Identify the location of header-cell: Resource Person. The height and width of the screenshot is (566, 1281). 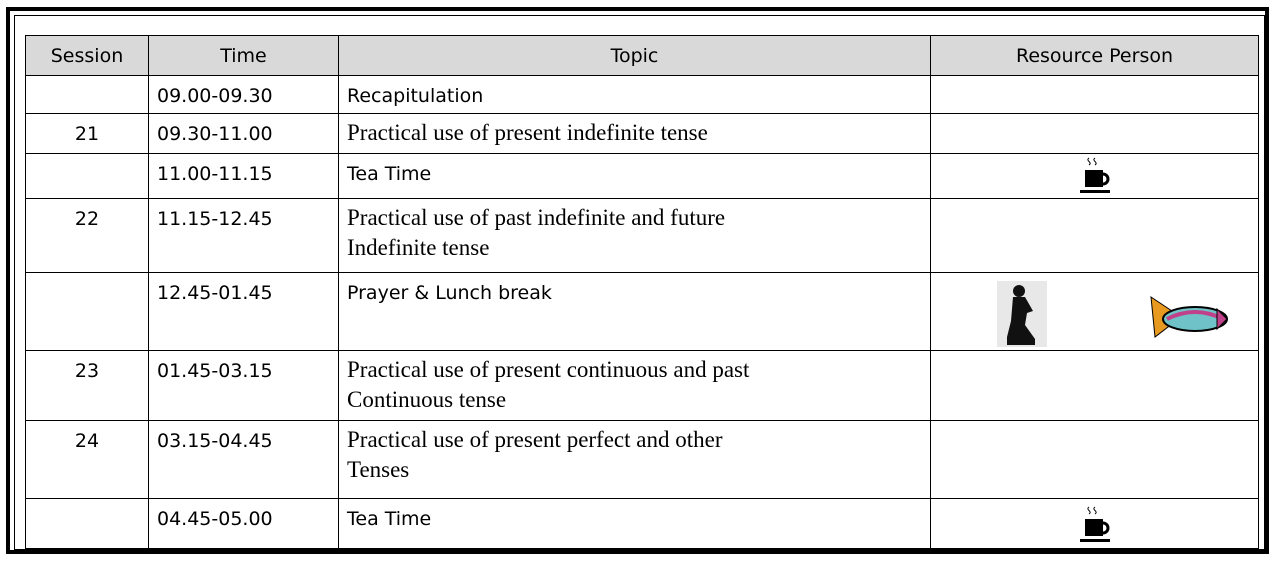
(1094, 55).